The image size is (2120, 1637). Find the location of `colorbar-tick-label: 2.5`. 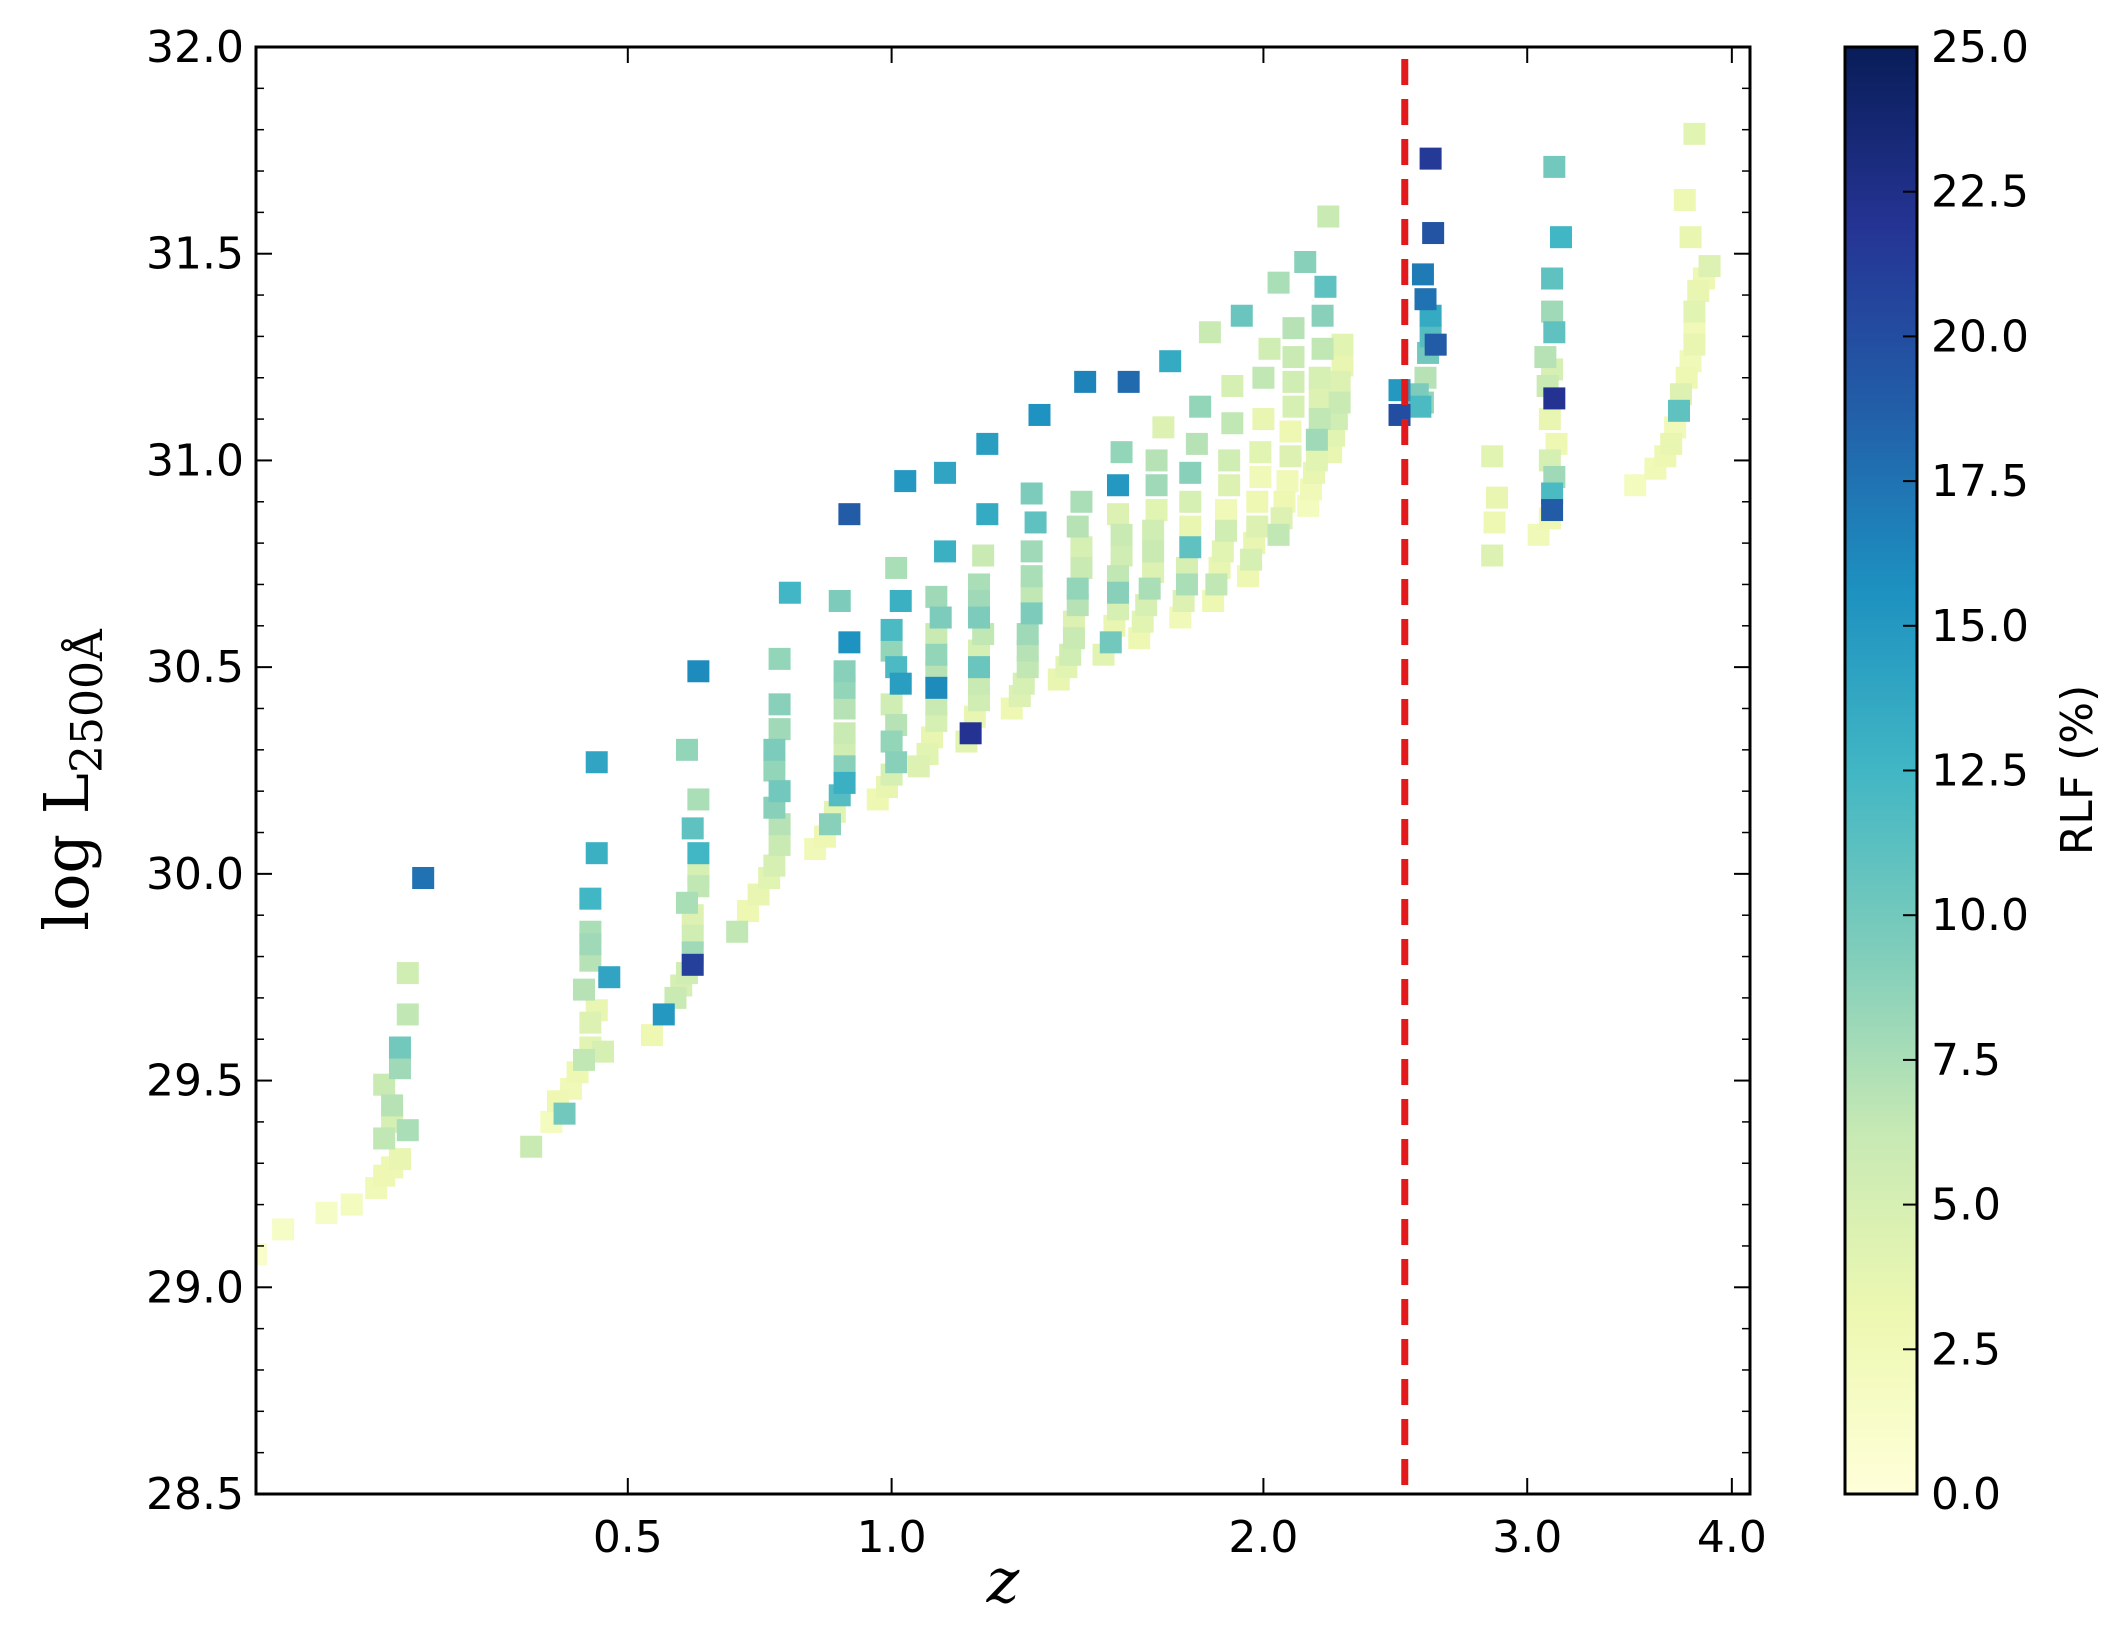

colorbar-tick-label: 2.5 is located at coordinates (1966, 1349).